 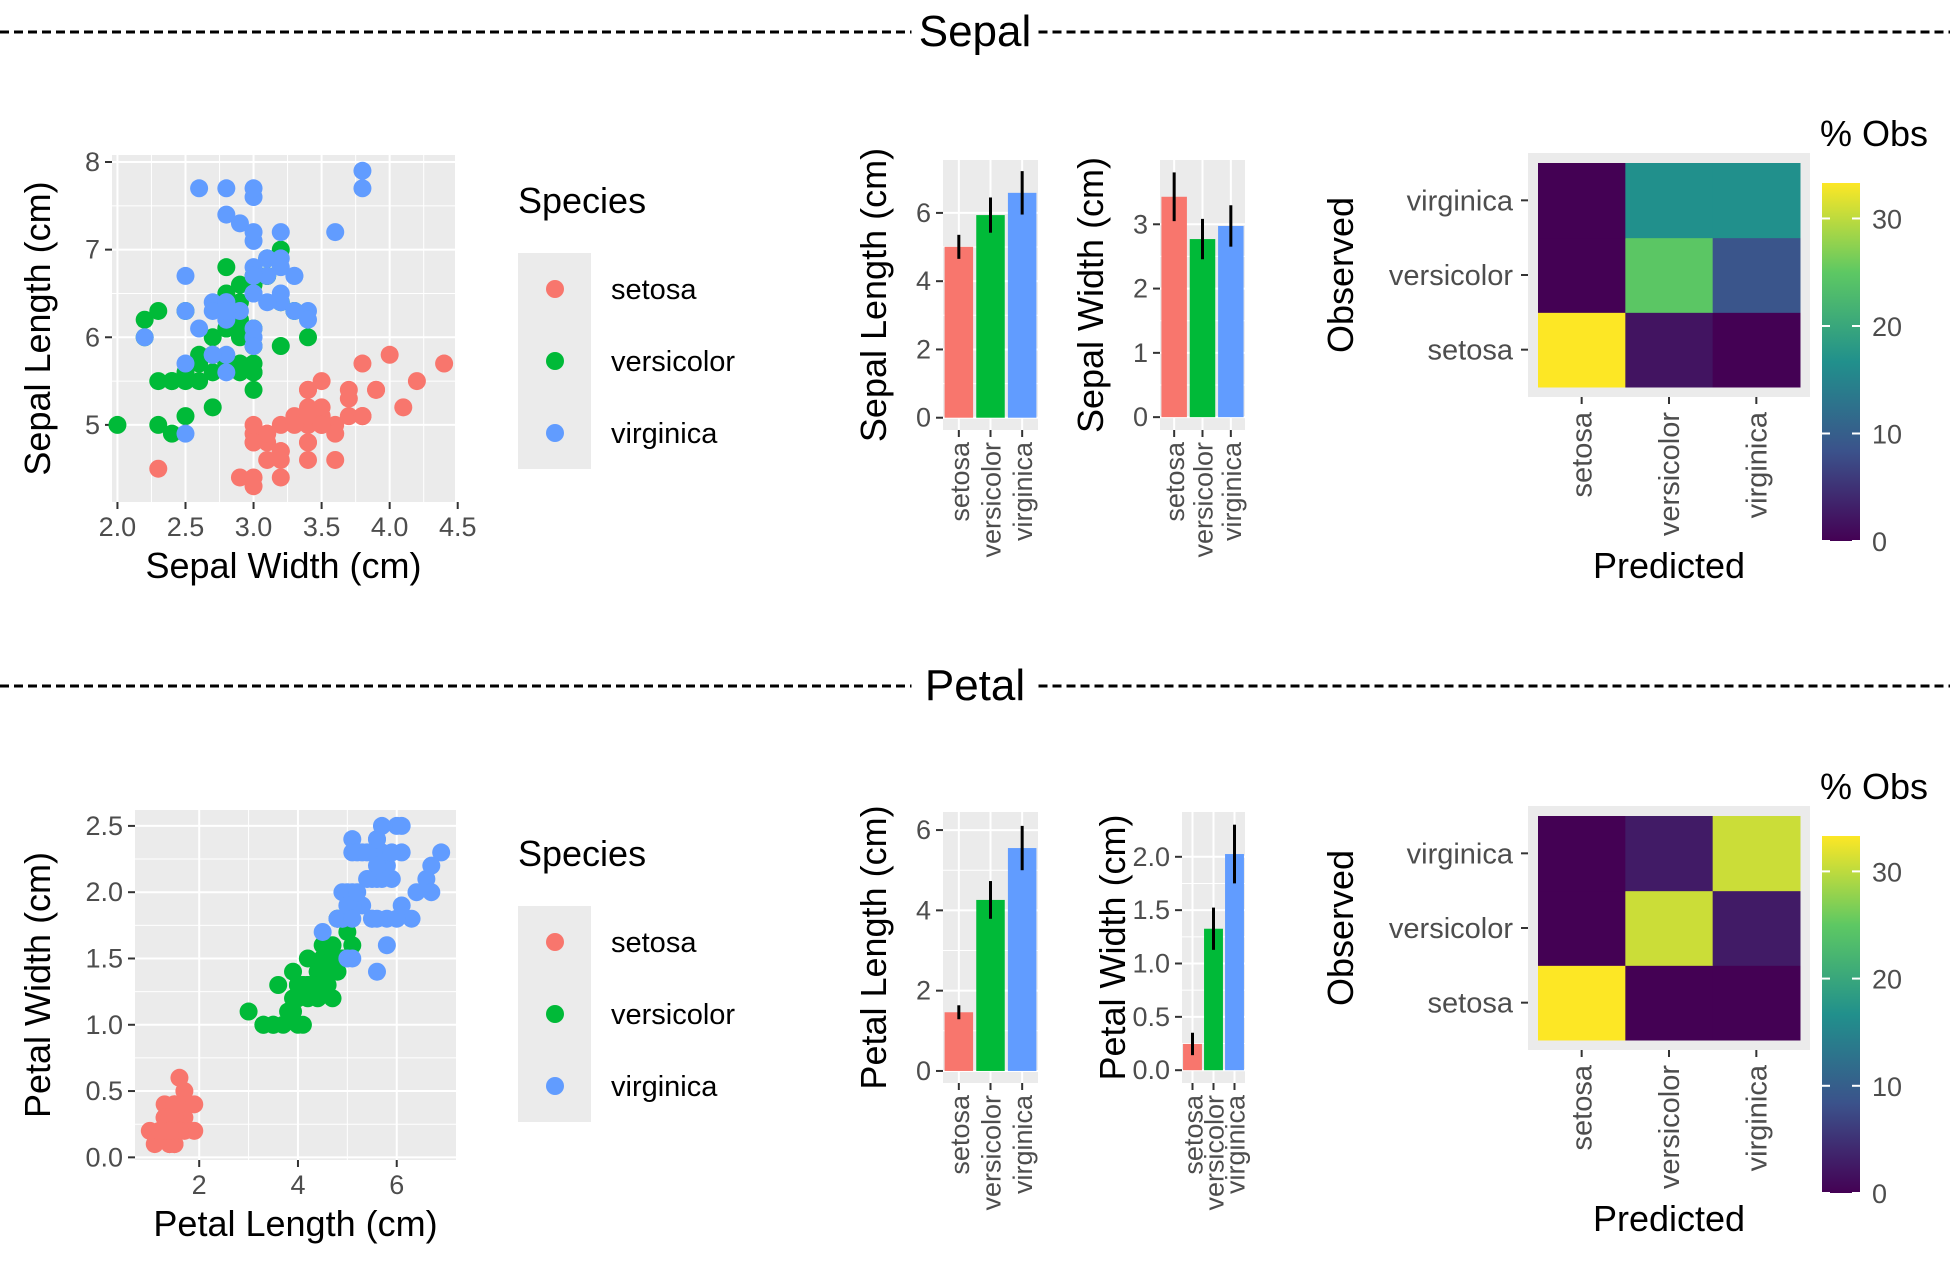 What do you see at coordinates (1460, 854) in the screenshot?
I see `heatmap-ytick-label-virginica: virginica` at bounding box center [1460, 854].